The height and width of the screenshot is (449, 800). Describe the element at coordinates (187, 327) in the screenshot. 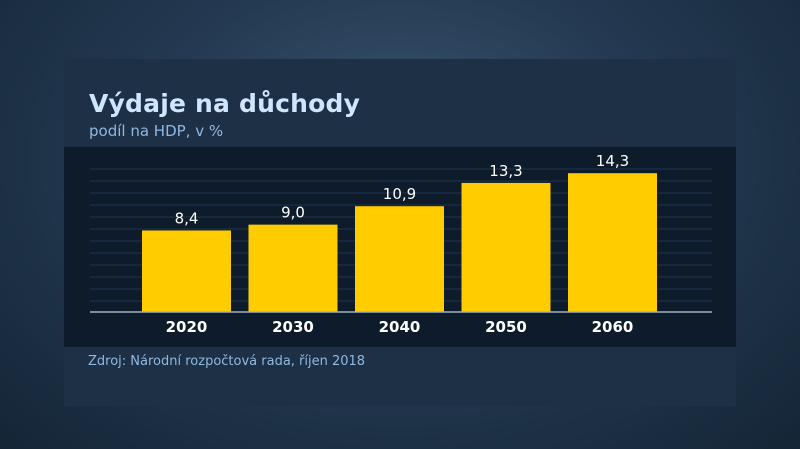

I see `x-tick-label-2020: 2020` at that location.